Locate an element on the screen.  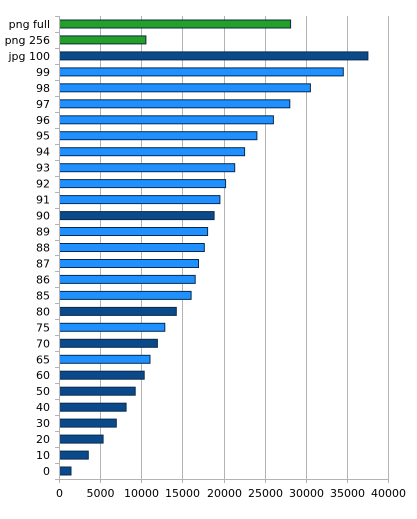
category-label: 96 is located at coordinates (43, 120).